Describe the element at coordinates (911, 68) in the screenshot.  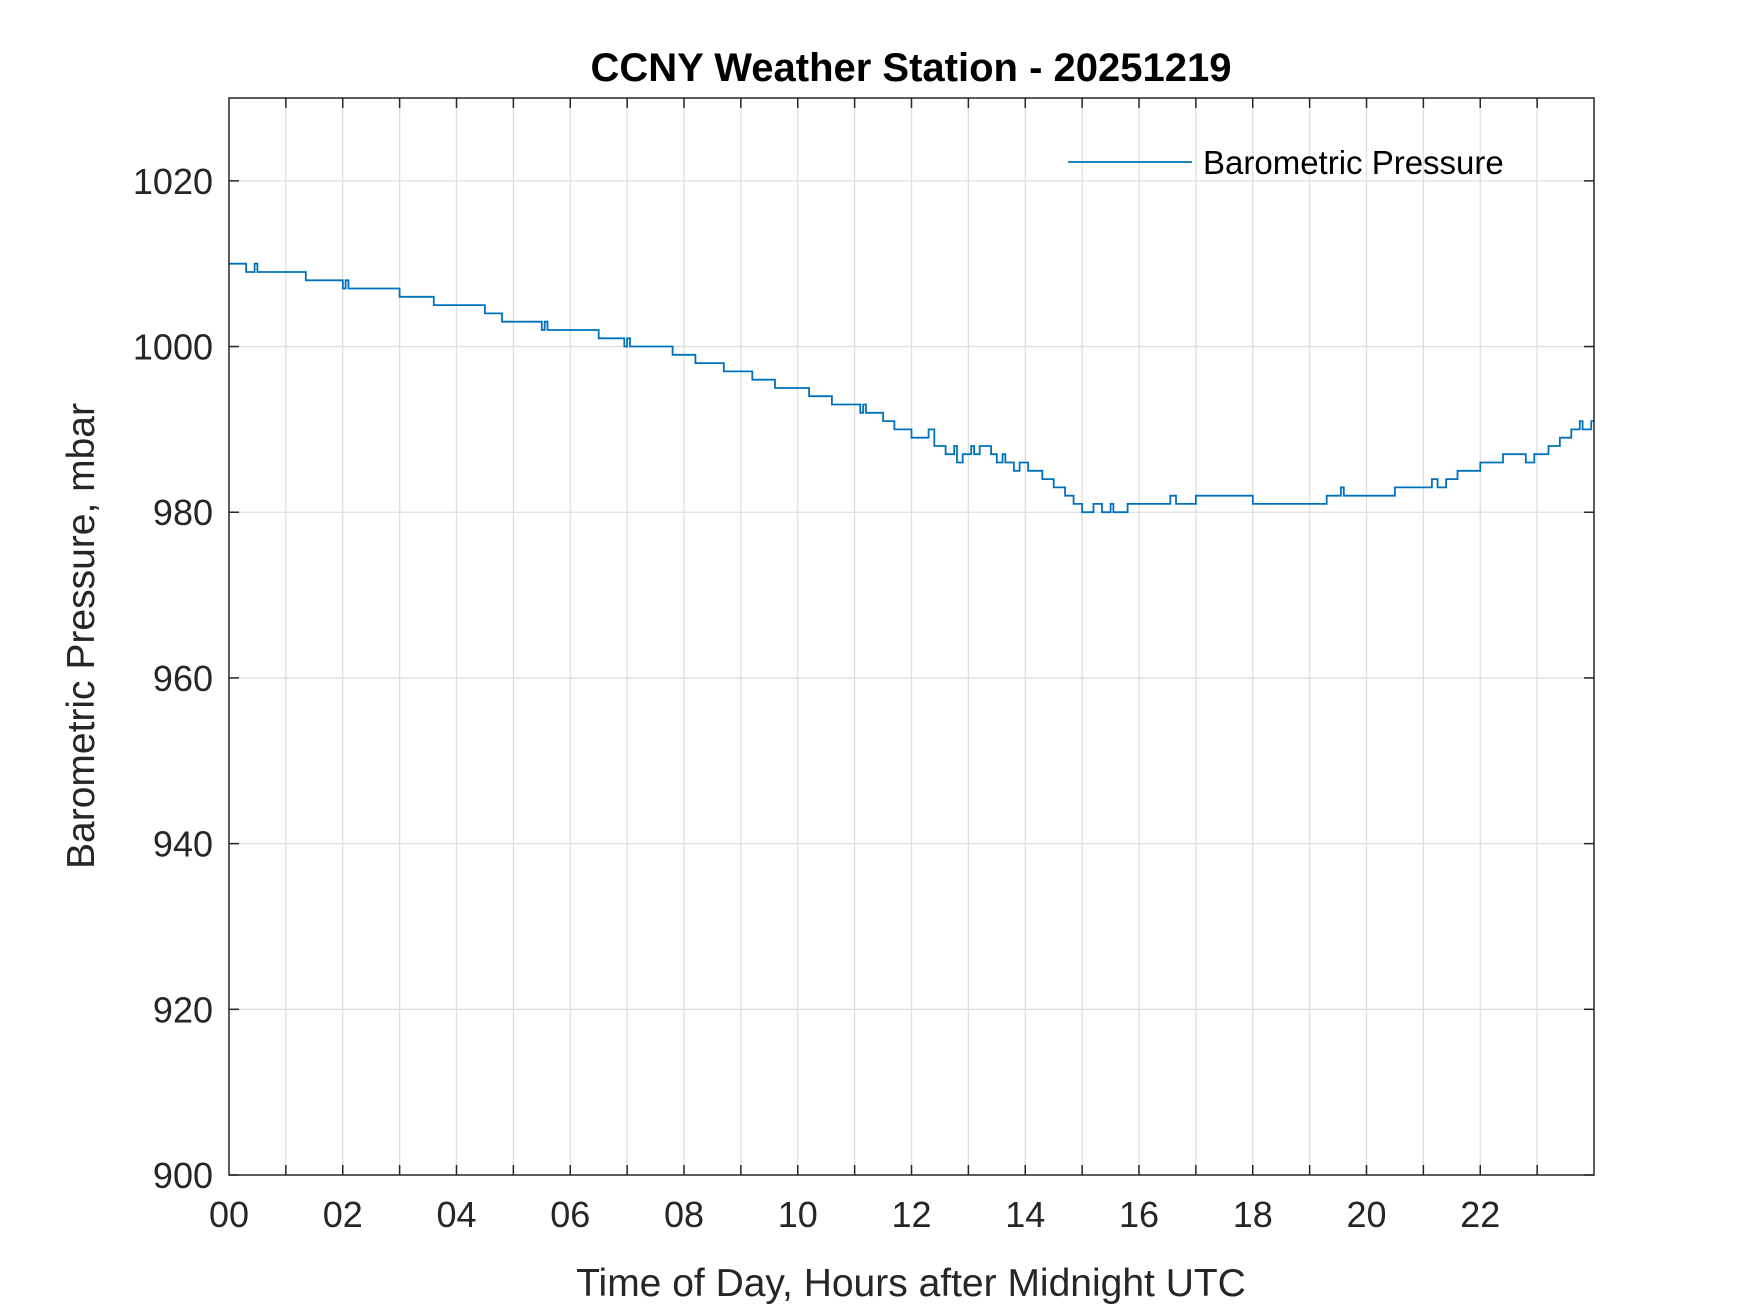
I see `chart-title: CCNY Weather Station - 20251219` at that location.